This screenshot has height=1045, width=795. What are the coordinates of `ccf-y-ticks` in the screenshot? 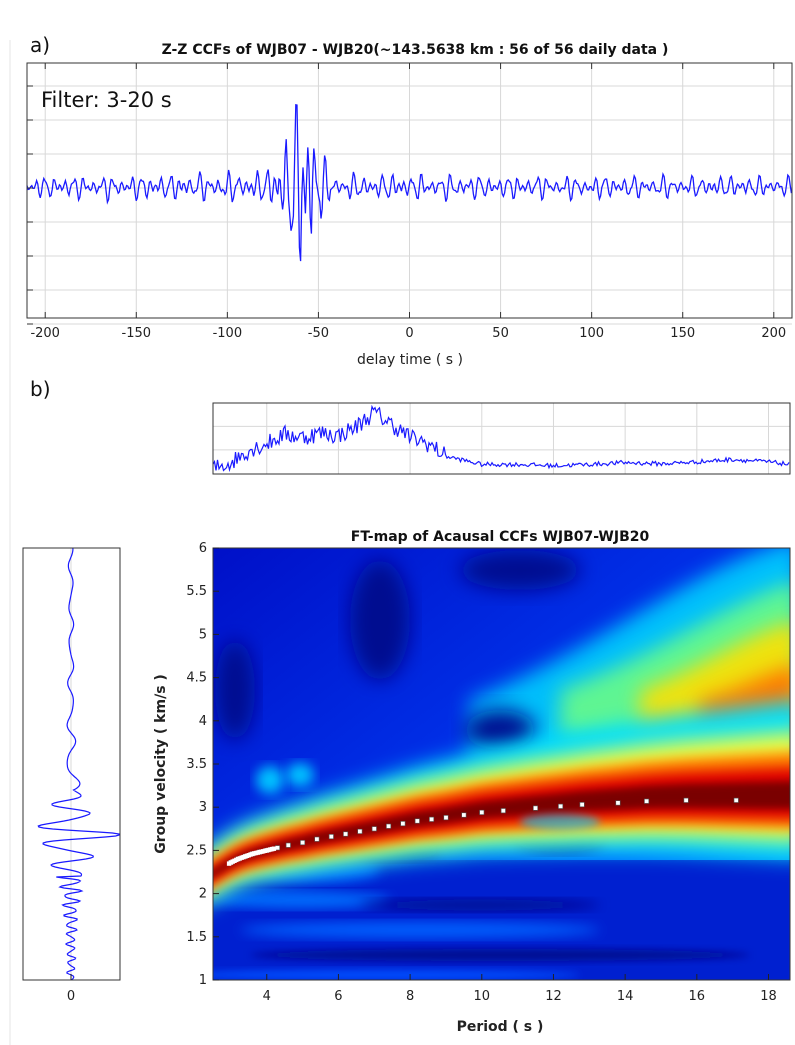 It's located at (30, 205).